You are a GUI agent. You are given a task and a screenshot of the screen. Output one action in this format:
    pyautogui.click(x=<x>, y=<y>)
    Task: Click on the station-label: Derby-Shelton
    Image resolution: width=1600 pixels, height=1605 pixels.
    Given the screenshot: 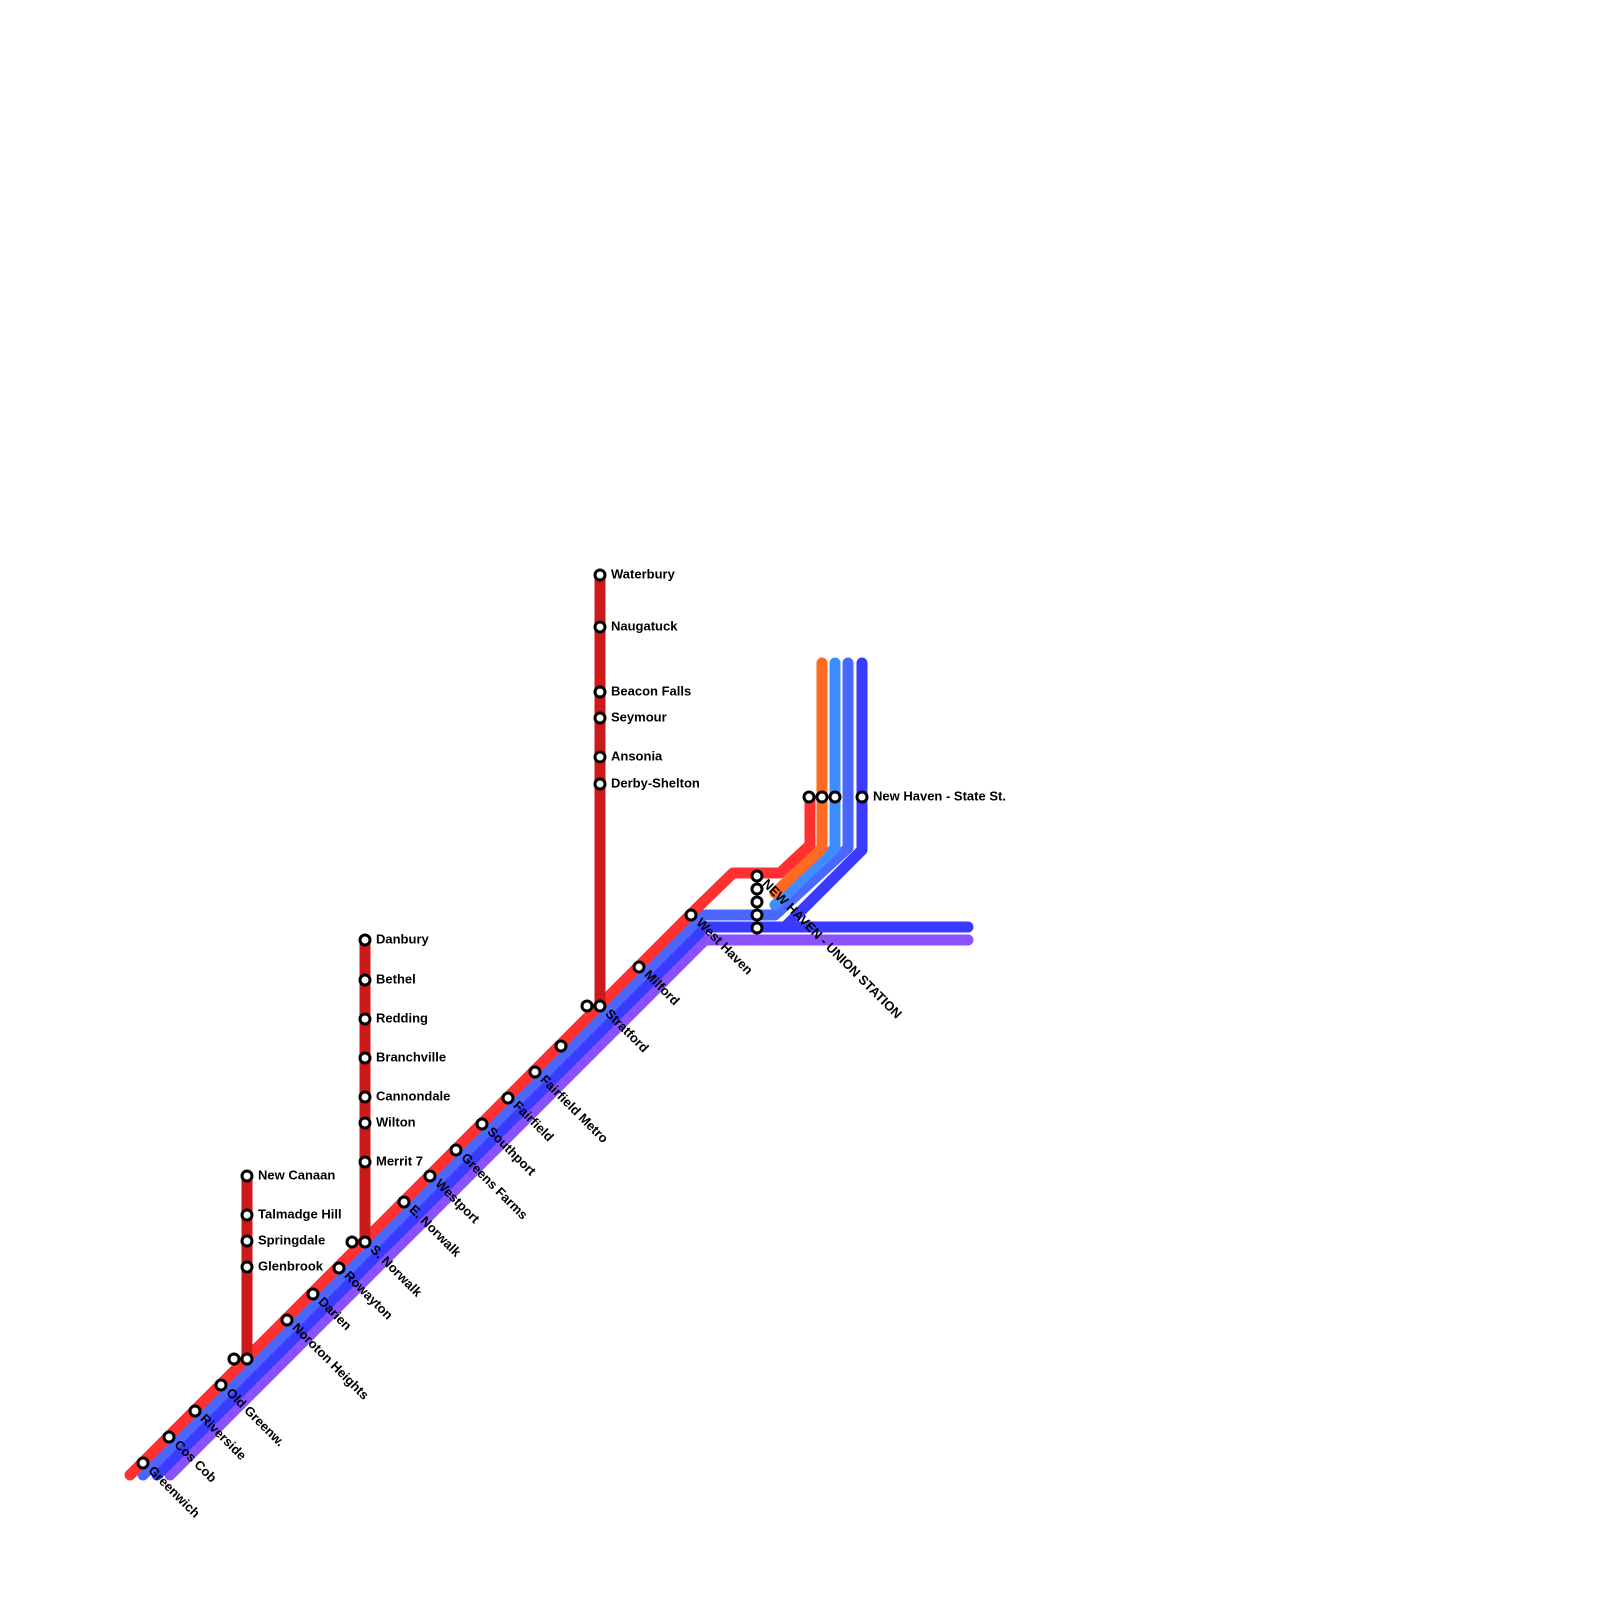 What is the action you would take?
    pyautogui.click(x=655, y=782)
    